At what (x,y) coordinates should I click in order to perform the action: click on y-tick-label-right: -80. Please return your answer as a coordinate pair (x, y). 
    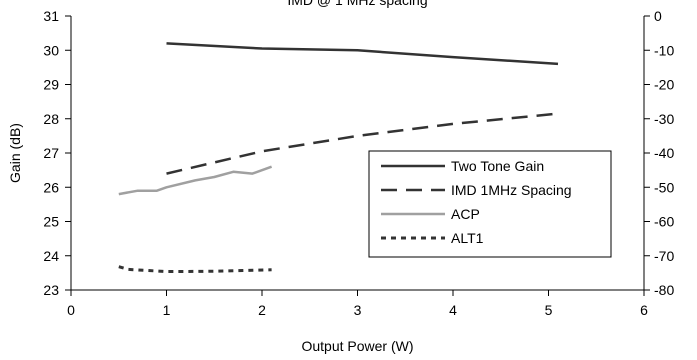
    Looking at the image, I should click on (664, 290).